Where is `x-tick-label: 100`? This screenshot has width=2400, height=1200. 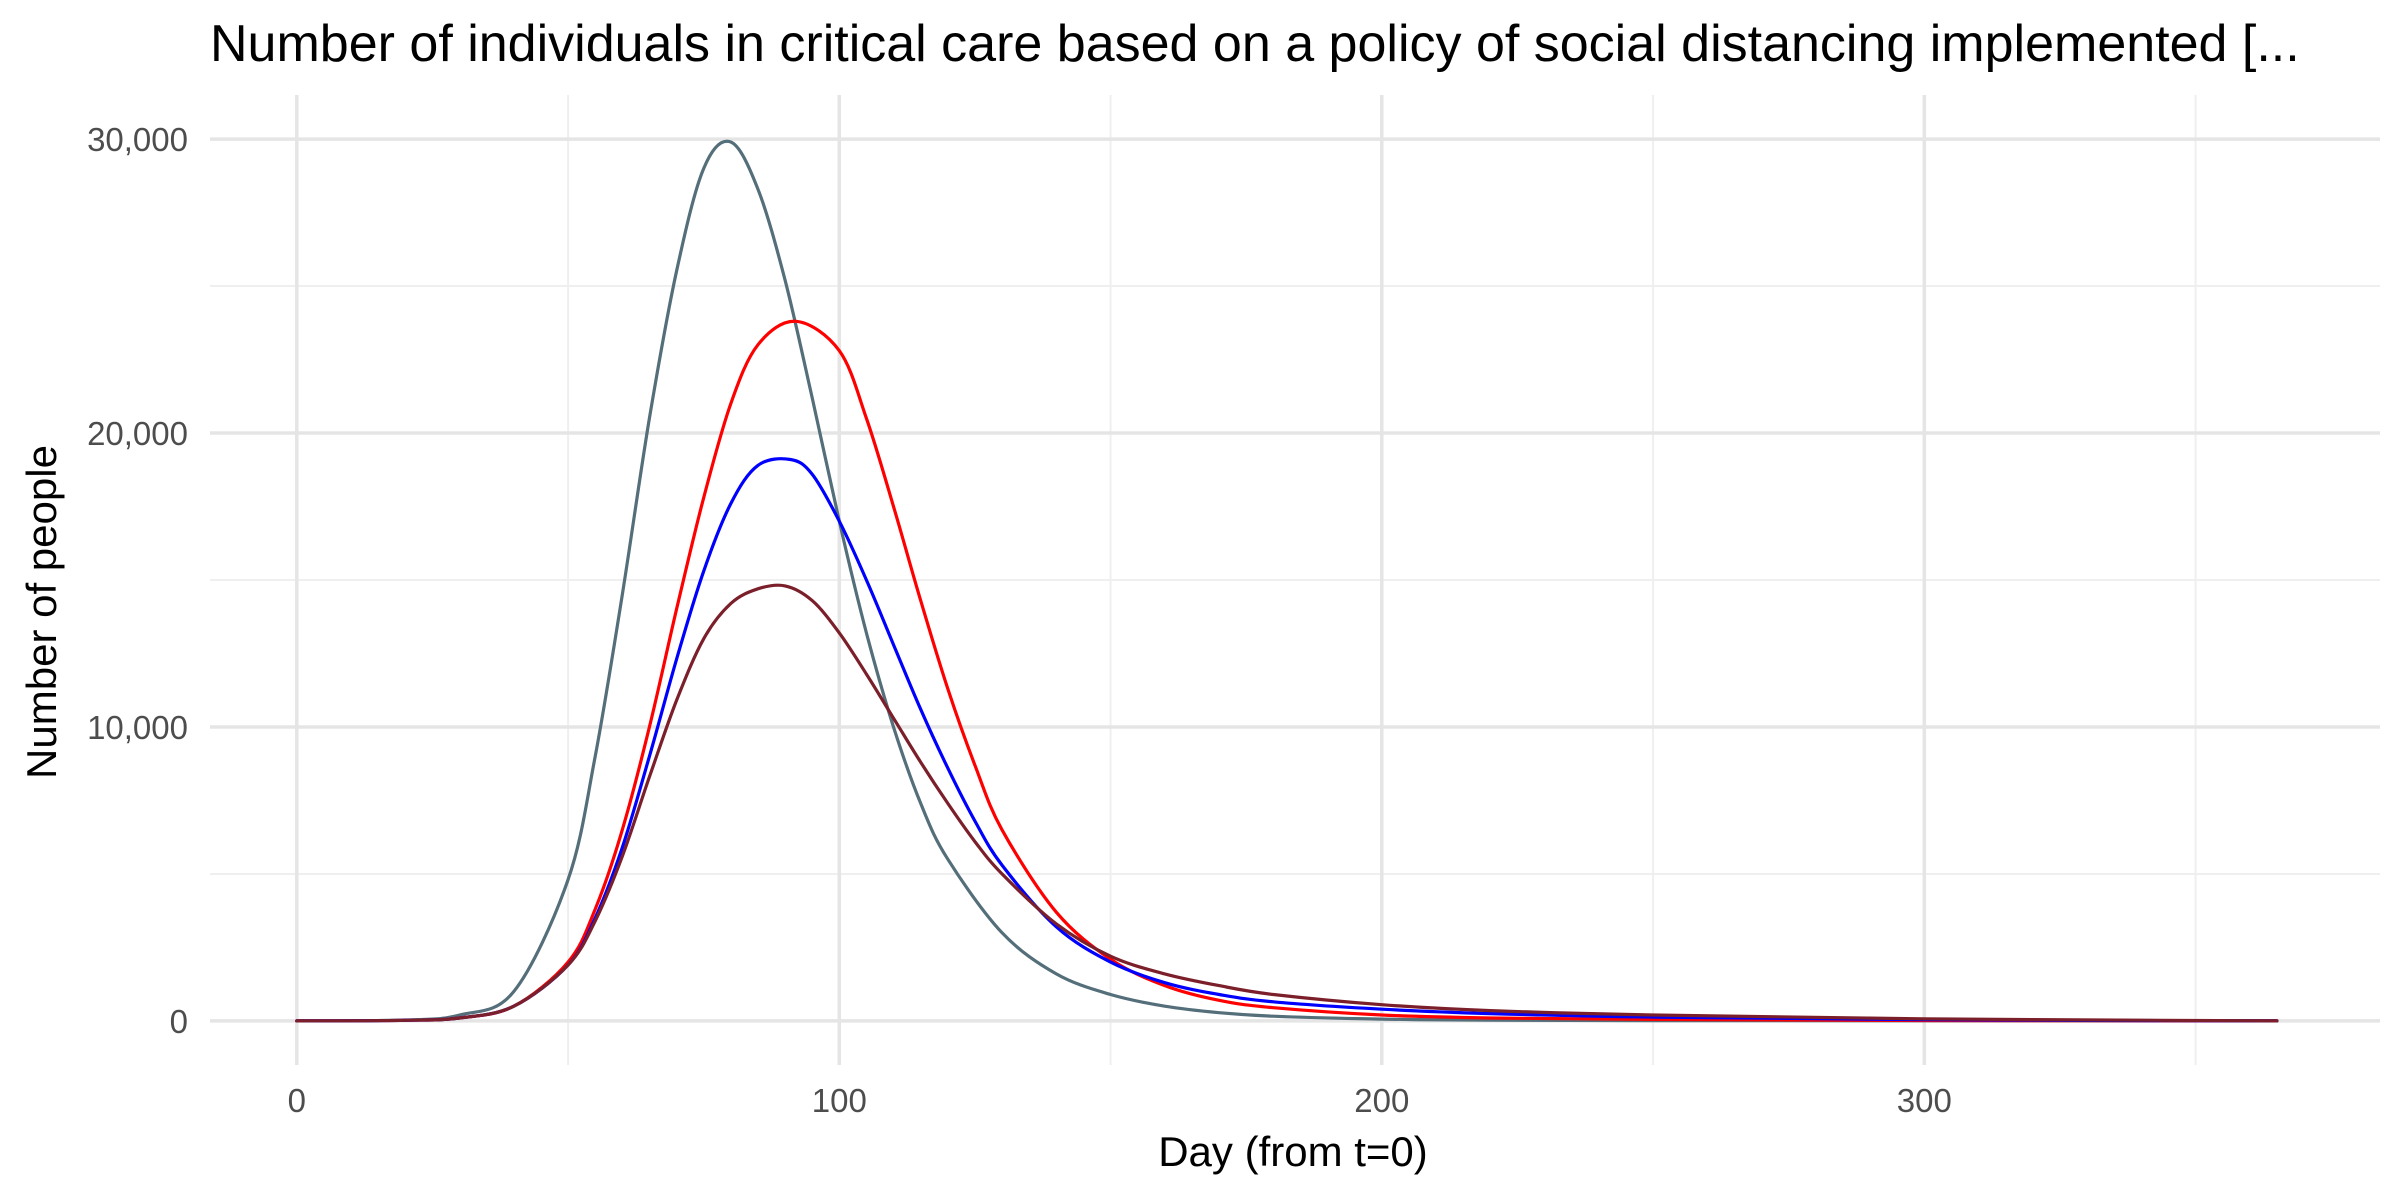 x-tick-label: 100 is located at coordinates (839, 1100).